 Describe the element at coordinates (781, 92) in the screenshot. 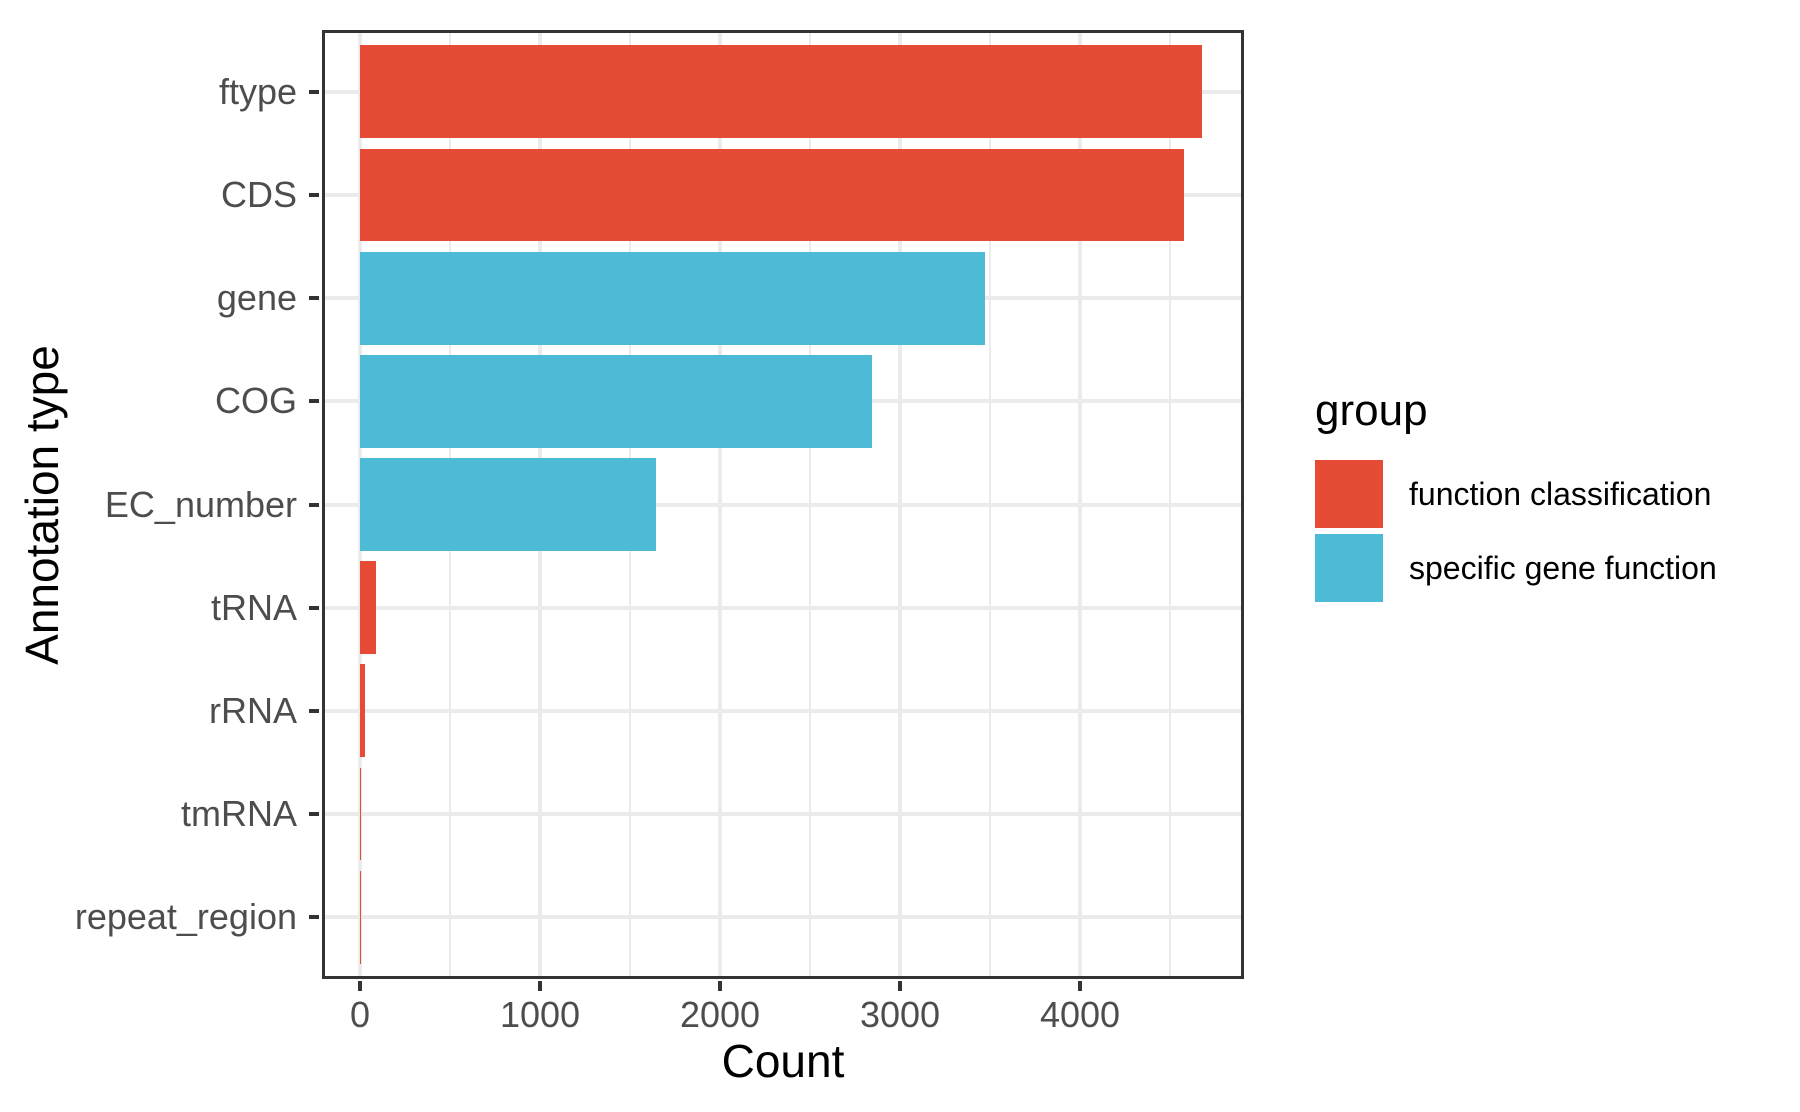

I see `bar-ftype` at that location.